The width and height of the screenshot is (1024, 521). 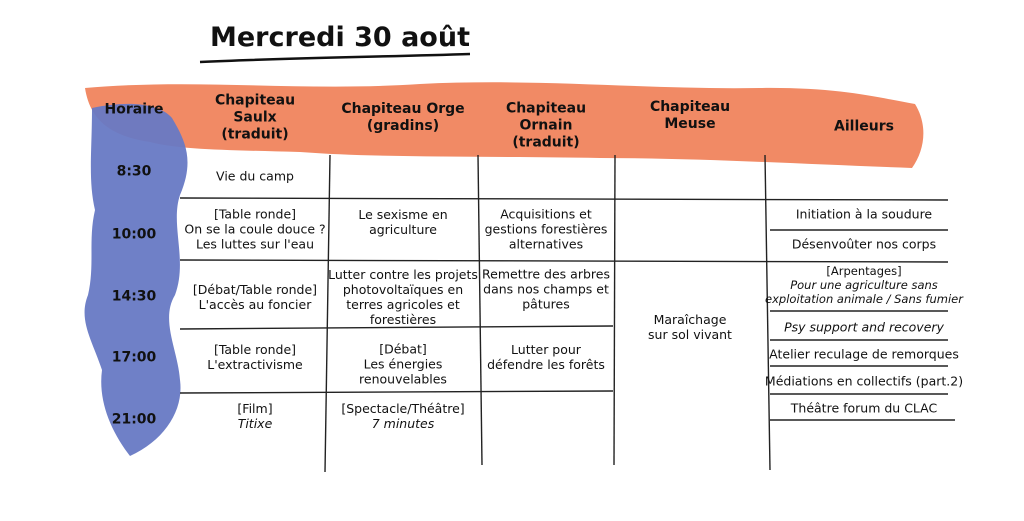 What do you see at coordinates (546, 364) in the screenshot?
I see `text-line: défendre les forêts` at bounding box center [546, 364].